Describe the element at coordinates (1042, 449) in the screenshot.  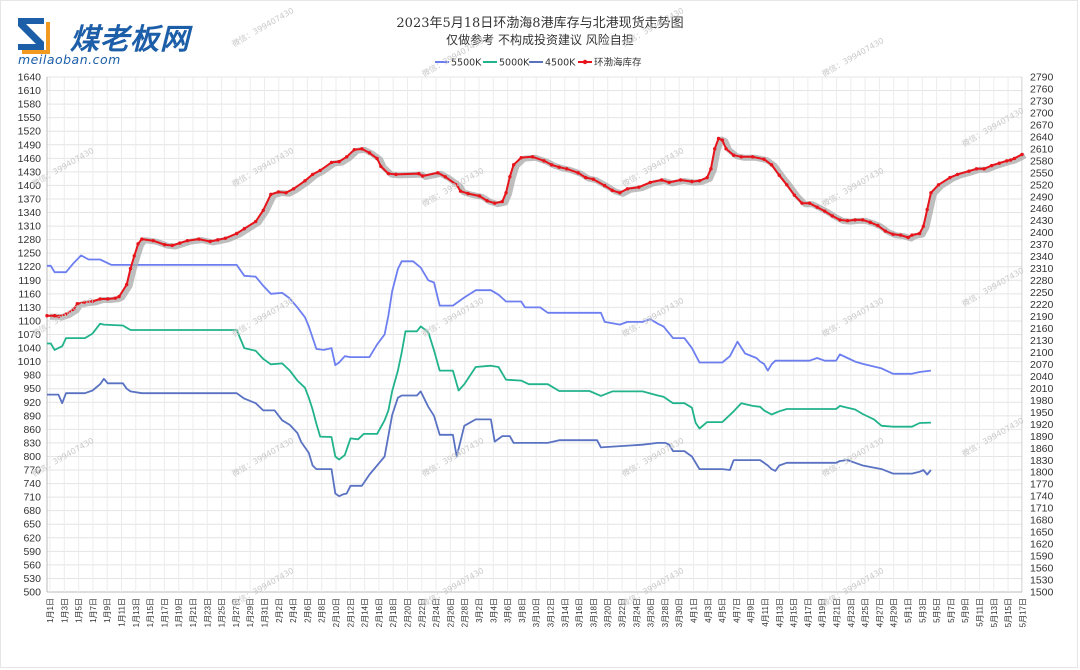
I see `right-tick-label: 1860` at that location.